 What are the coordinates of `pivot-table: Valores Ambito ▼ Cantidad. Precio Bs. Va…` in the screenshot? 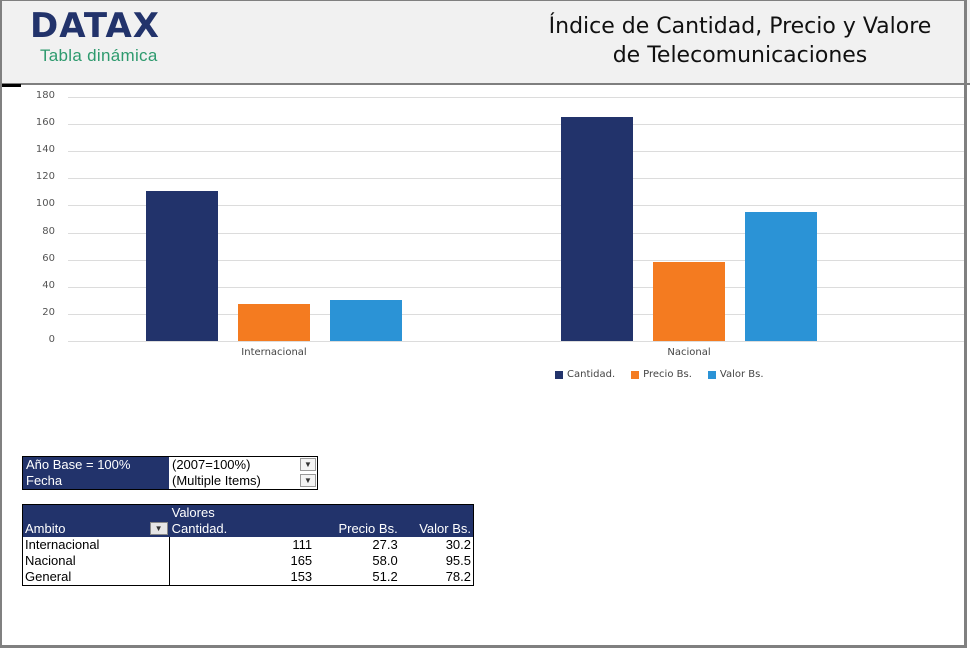 It's located at (248, 545).